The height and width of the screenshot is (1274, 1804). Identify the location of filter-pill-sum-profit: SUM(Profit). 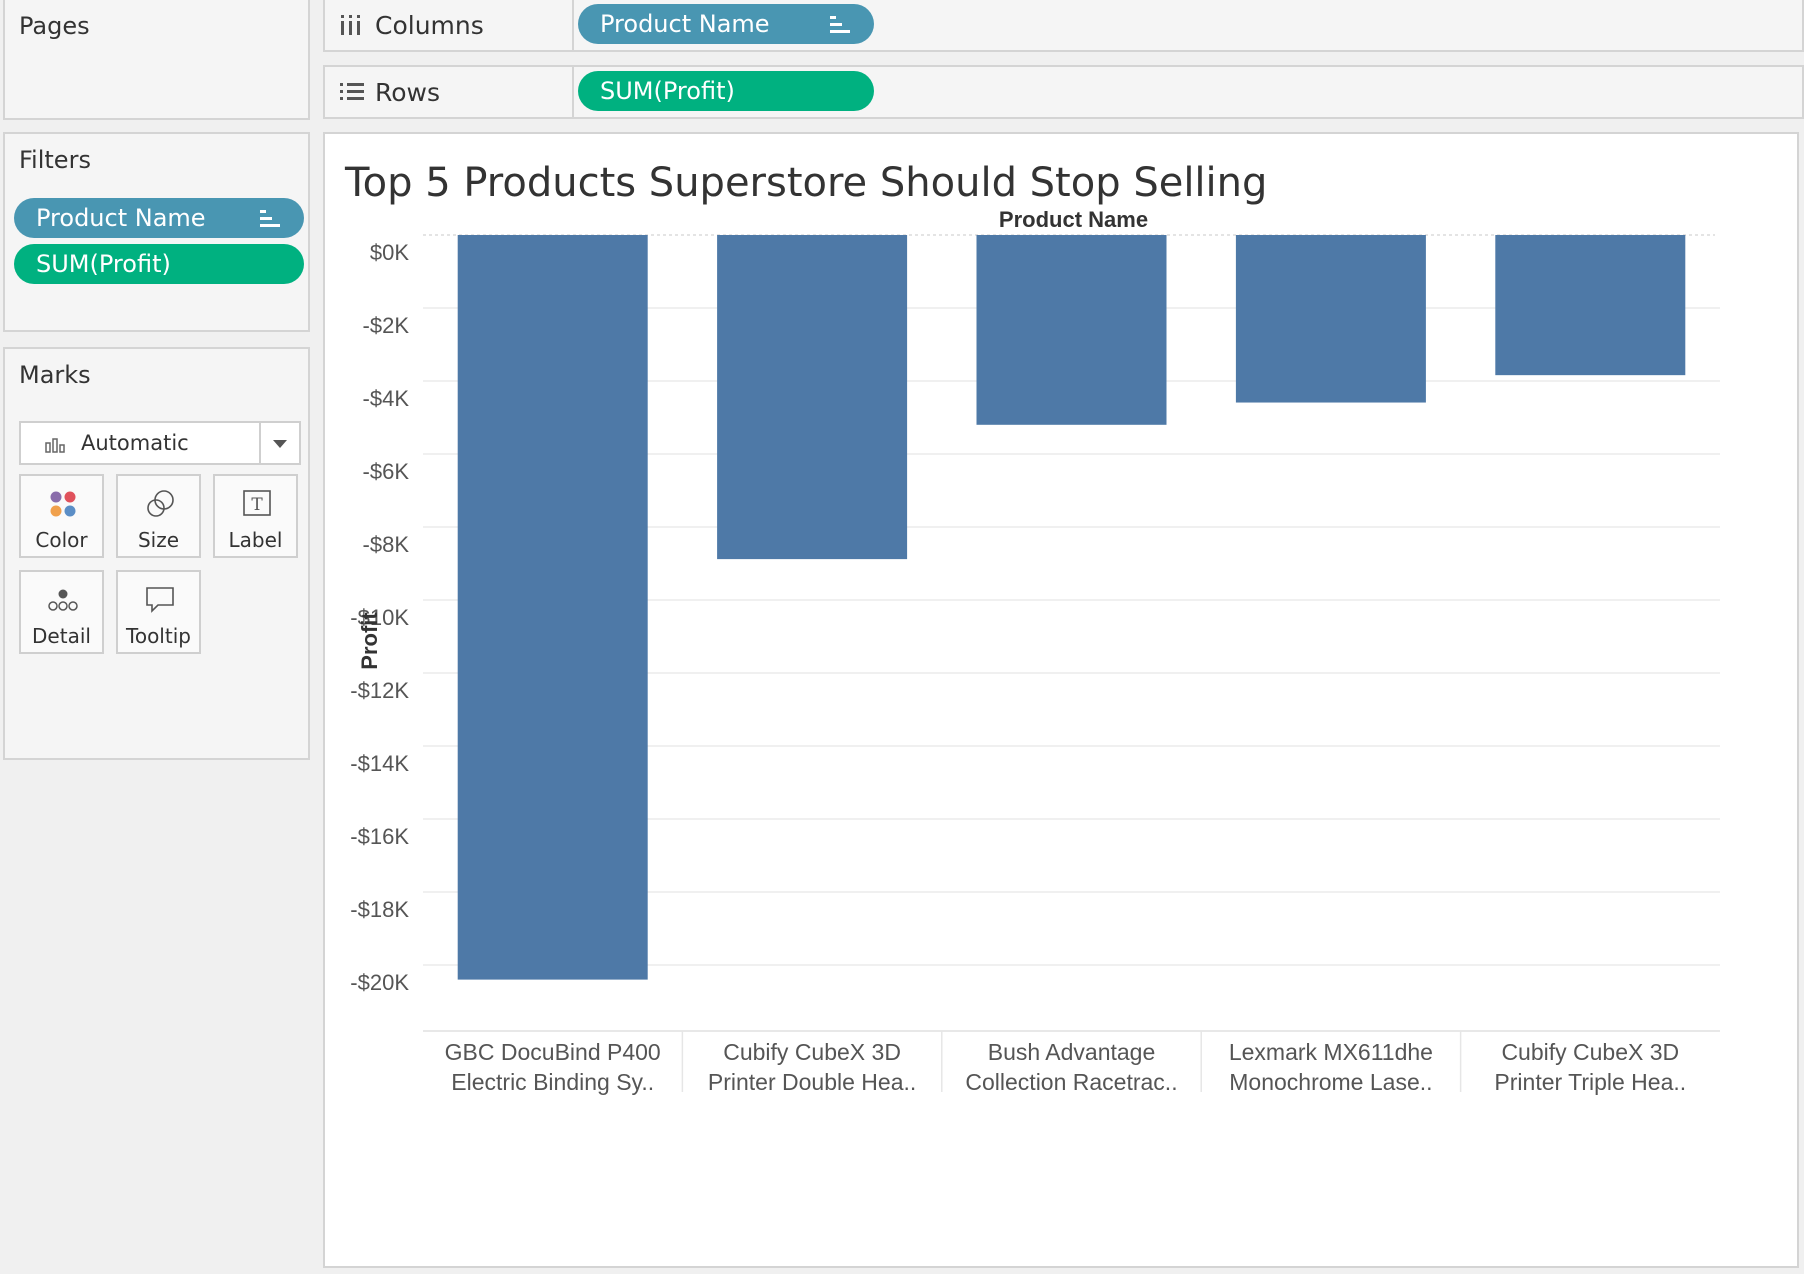
(159, 264).